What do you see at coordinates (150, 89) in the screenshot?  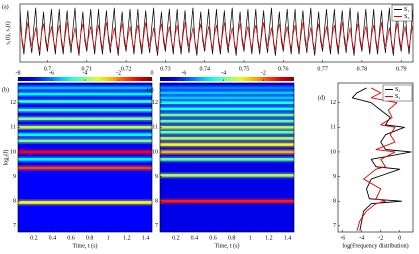 I see `panel-label: (c)` at bounding box center [150, 89].